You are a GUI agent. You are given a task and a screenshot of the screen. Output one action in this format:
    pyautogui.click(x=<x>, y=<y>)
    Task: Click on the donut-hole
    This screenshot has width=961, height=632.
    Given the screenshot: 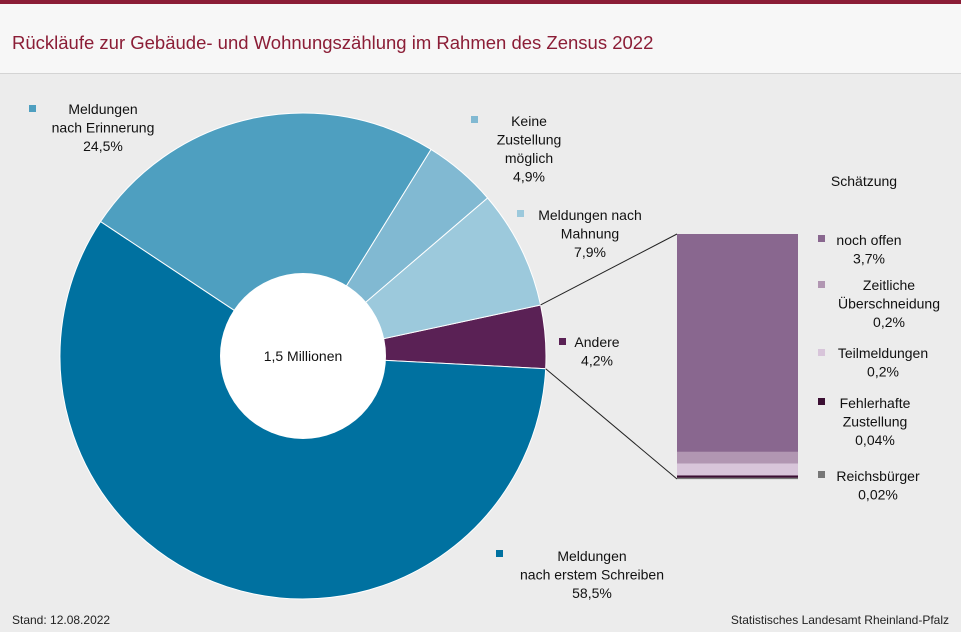 What is the action you would take?
    pyautogui.click(x=303, y=356)
    